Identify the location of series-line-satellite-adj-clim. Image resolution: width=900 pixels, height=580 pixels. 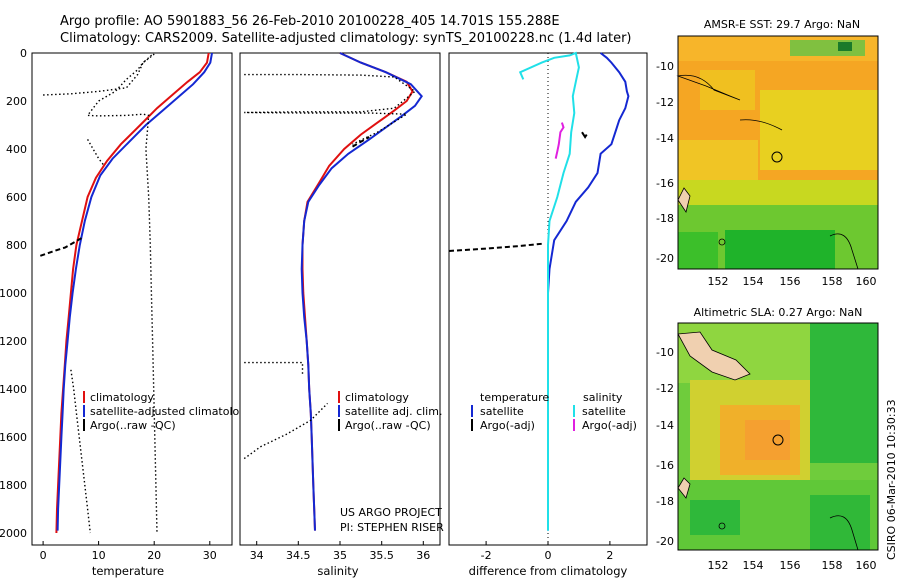
(361, 291).